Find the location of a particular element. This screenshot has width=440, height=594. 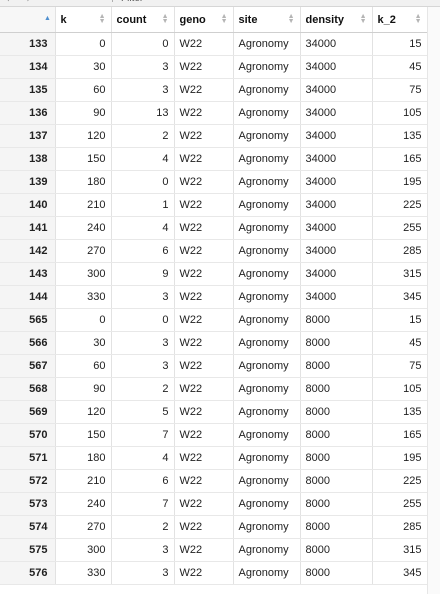

table-row: 574 270 2 W22 Agronomy 8000 285 is located at coordinates (213, 527).